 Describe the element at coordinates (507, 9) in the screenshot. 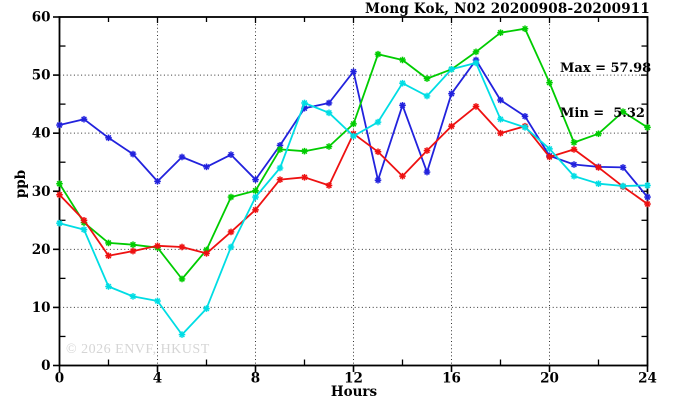

I see `chart-title: Mong Kok, N02 20200908-20200911` at that location.